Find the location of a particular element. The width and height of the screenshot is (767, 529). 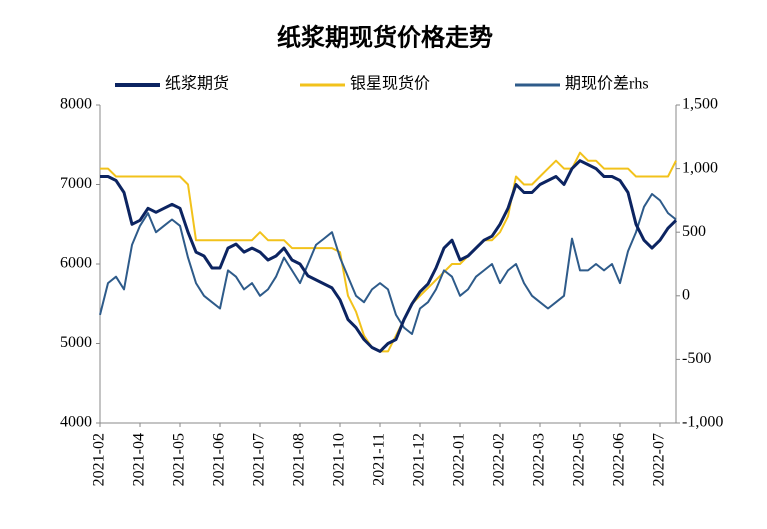

x-tick-label: 2022-02 is located at coordinates (499, 459).